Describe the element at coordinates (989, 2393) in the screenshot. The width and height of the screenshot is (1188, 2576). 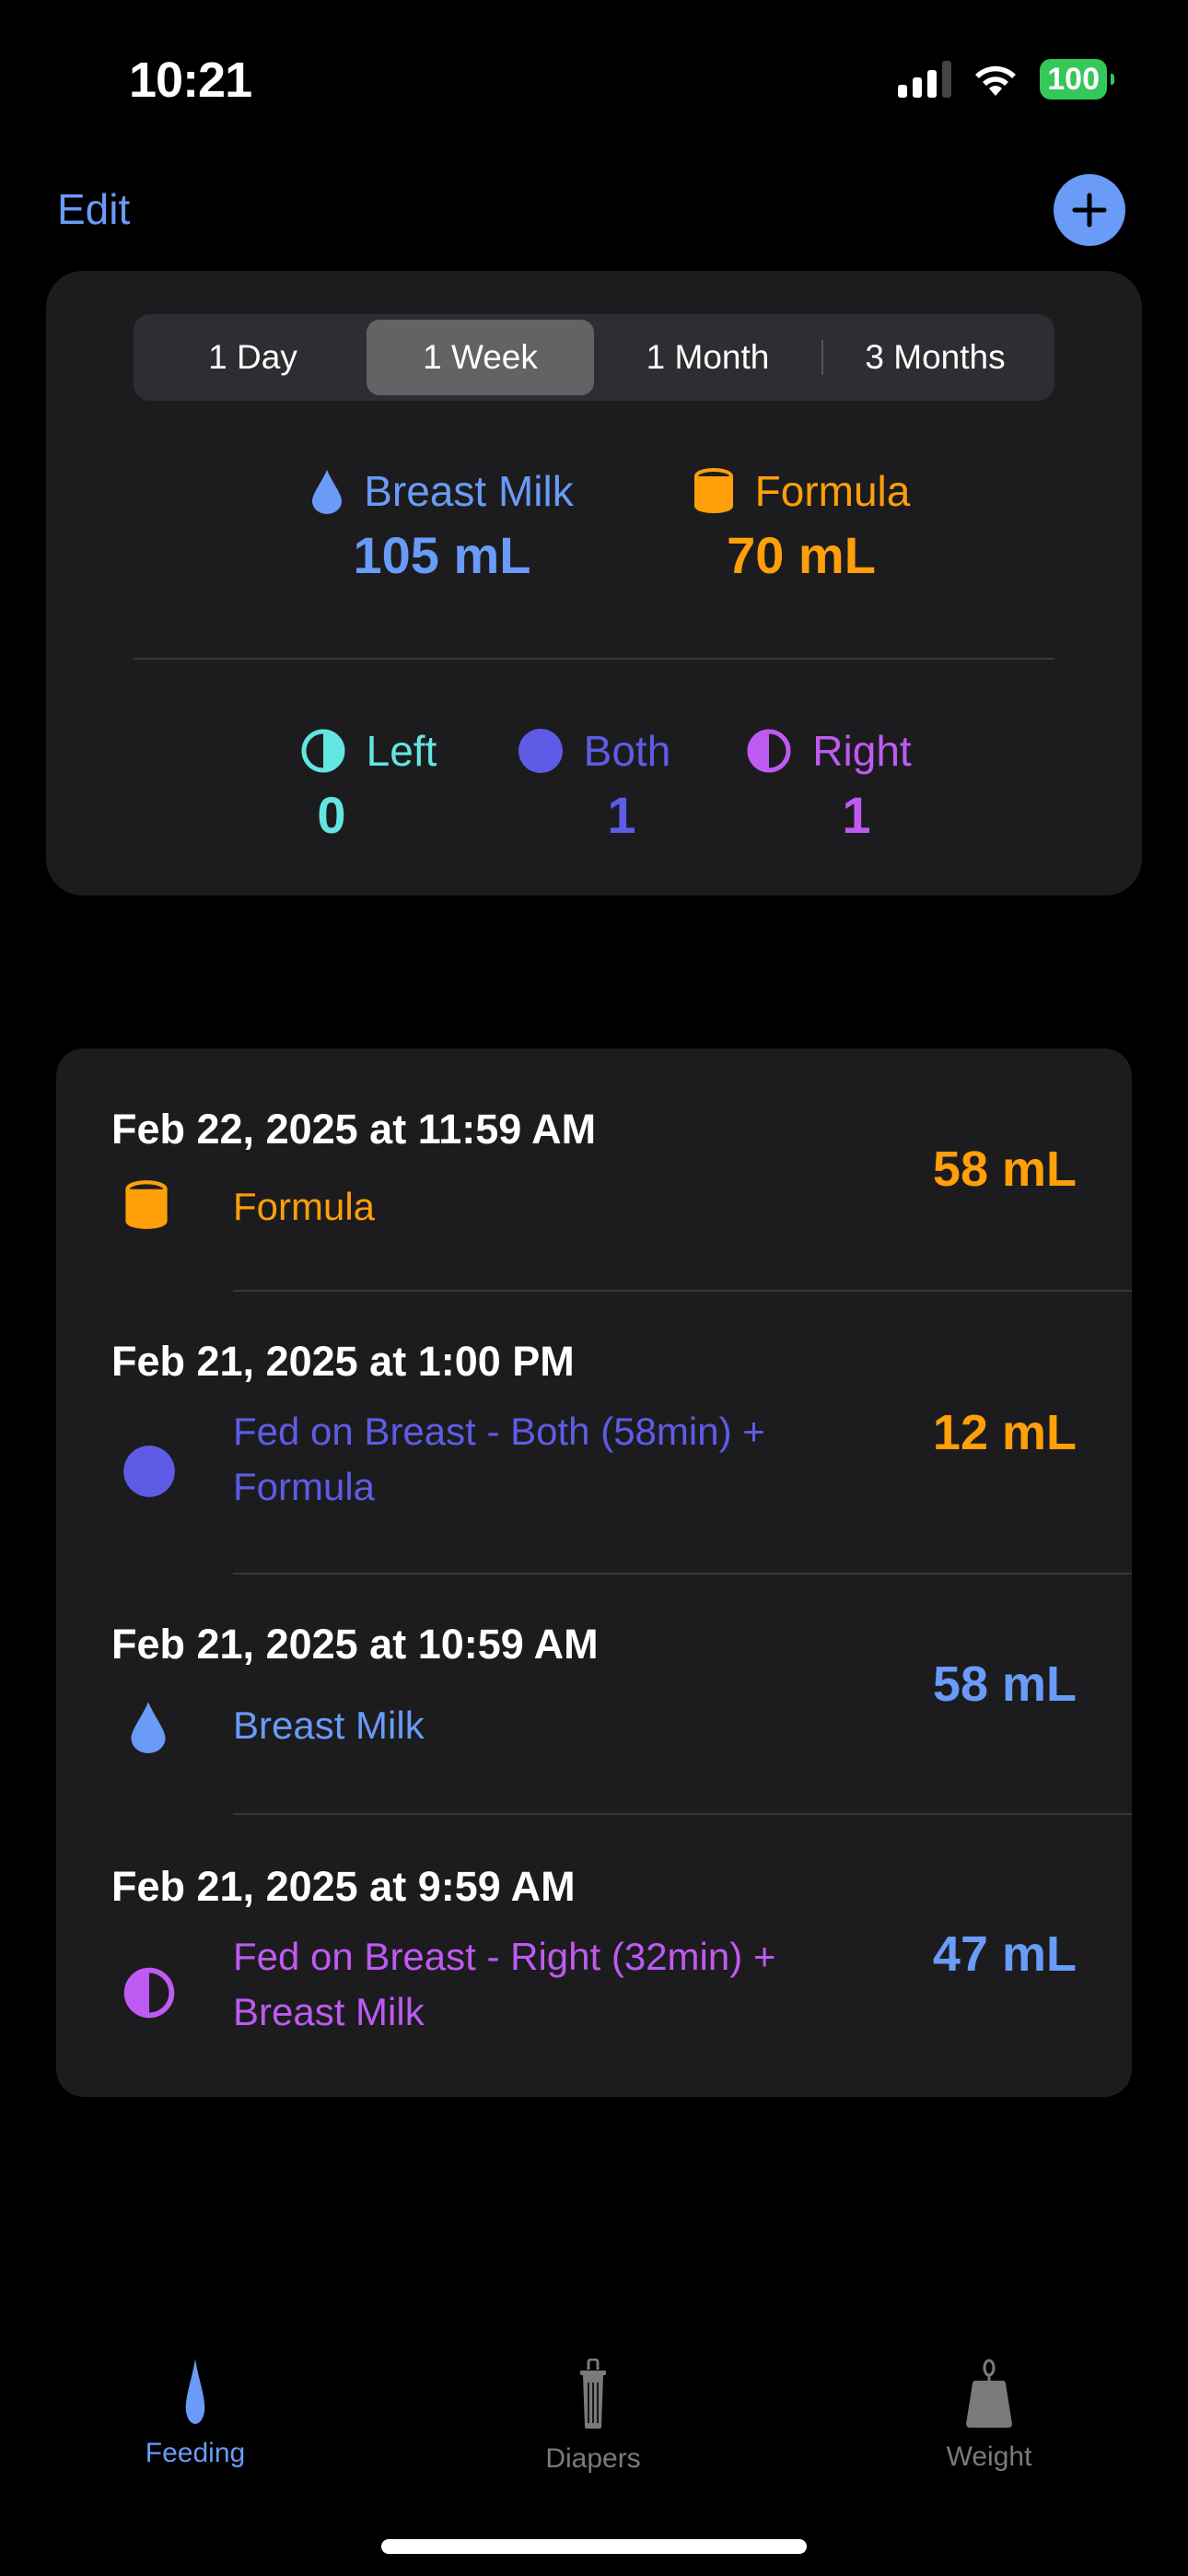
I see `weight-icon` at that location.